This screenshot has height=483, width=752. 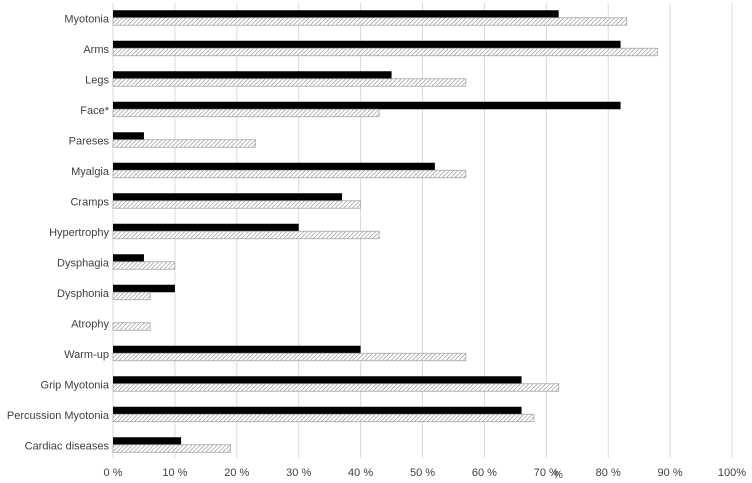 What do you see at coordinates (236, 473) in the screenshot?
I see `x-tick-label: 20 %` at bounding box center [236, 473].